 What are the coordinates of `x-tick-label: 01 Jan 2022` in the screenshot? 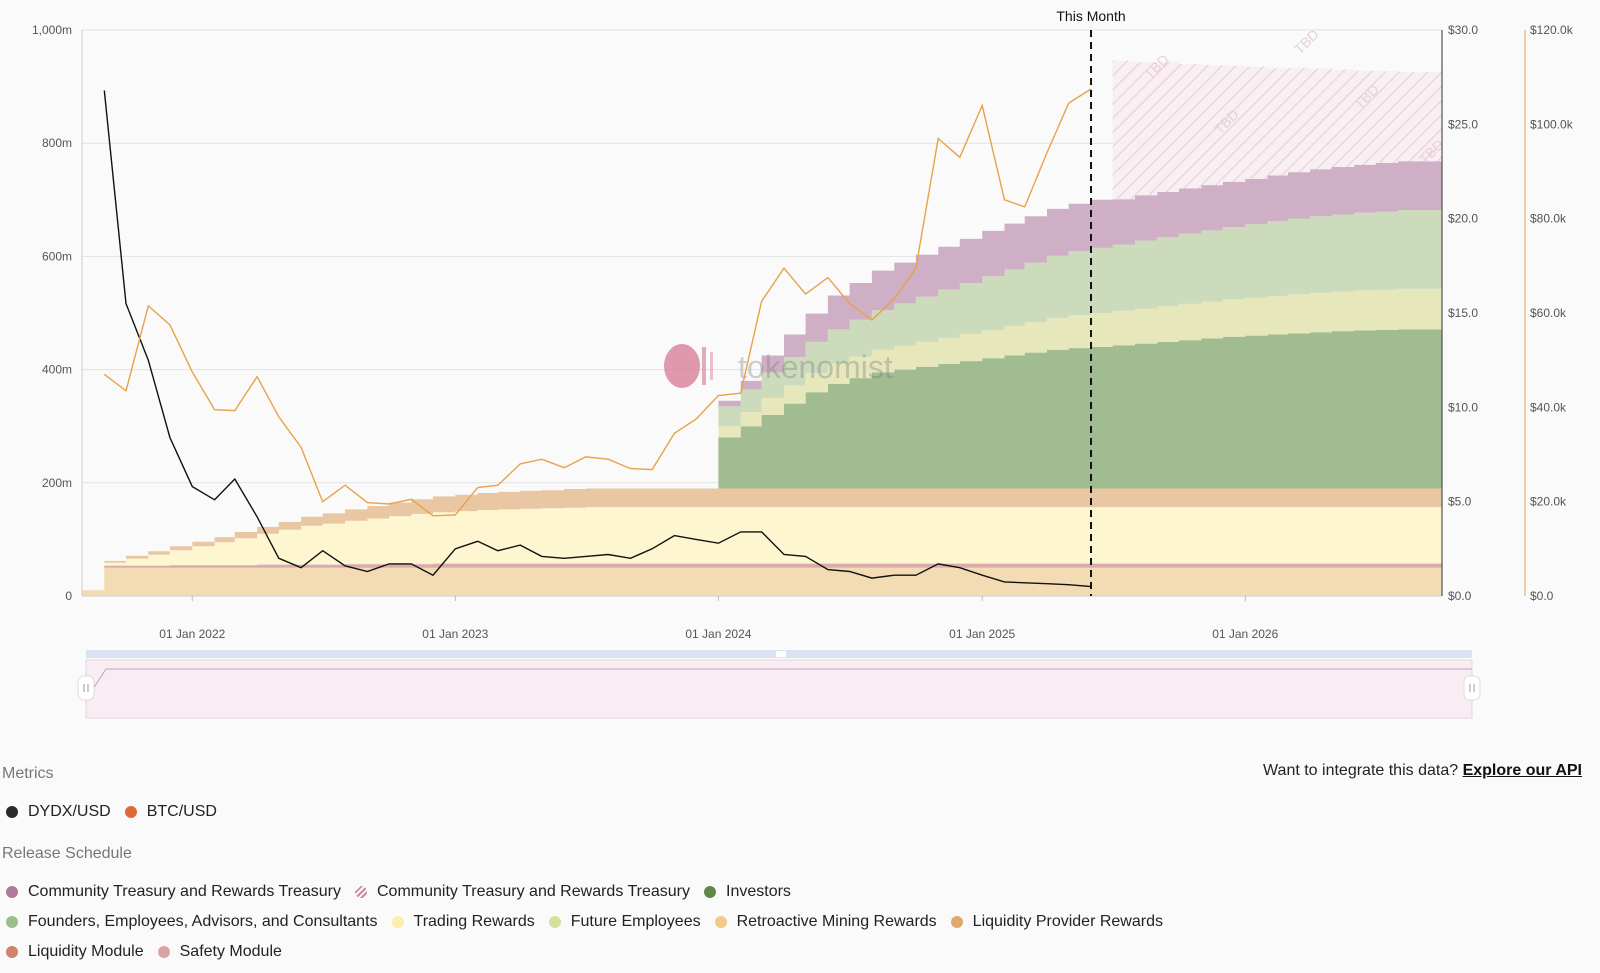 It's located at (192, 634).